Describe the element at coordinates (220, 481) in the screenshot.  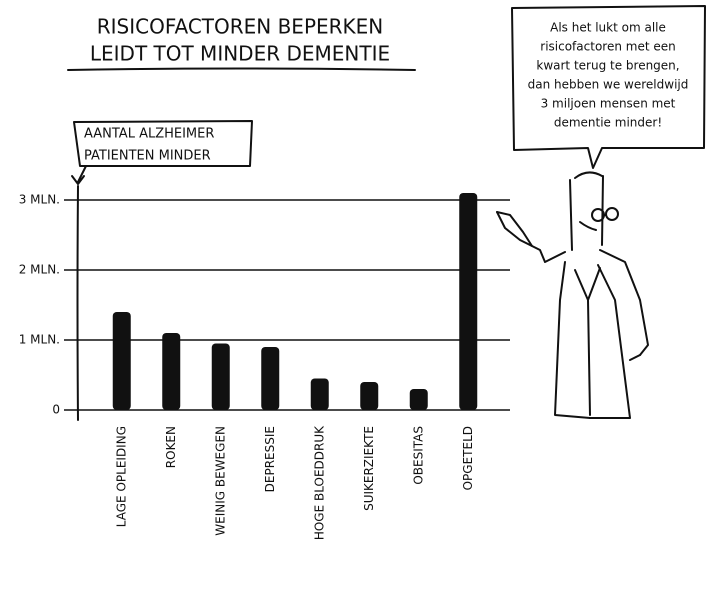
I see `x-tick-label: WEINIG BEWEGEN` at that location.